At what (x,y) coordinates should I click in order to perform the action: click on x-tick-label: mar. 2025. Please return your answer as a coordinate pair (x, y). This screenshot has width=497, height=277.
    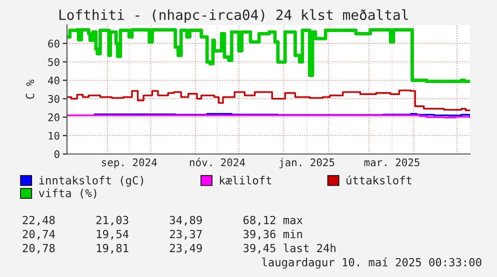
    Looking at the image, I should click on (392, 162).